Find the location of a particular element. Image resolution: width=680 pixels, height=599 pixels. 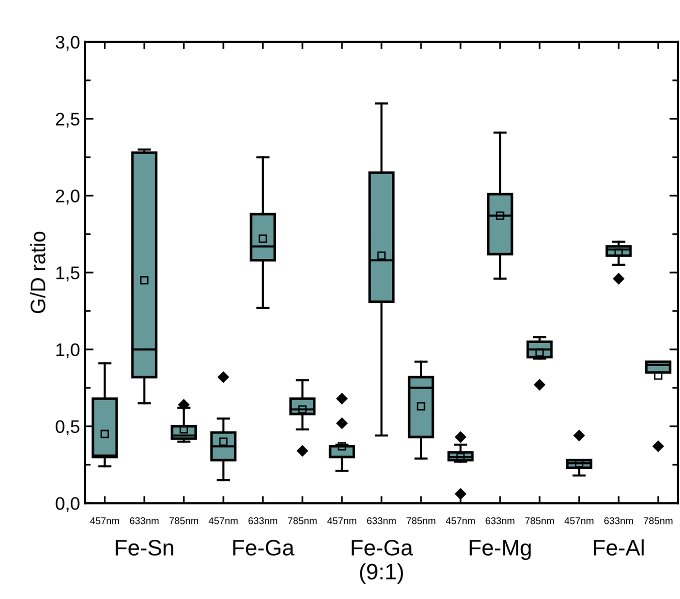

text: Fe-Mg is located at coordinates (500, 550).